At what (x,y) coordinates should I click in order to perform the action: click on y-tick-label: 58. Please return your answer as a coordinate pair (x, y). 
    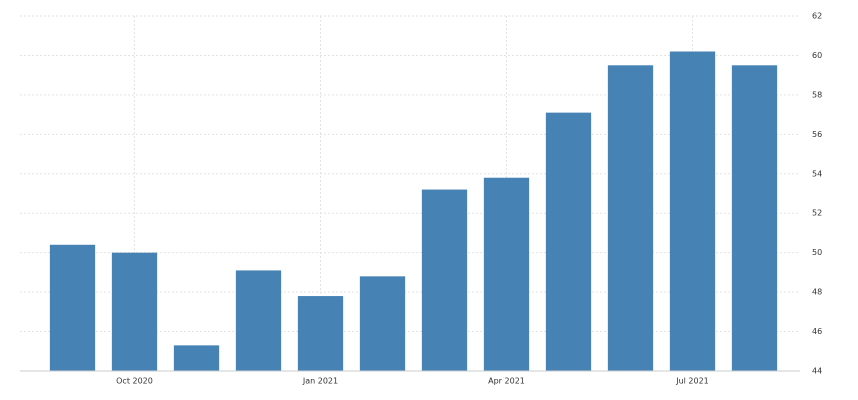
    Looking at the image, I should click on (817, 94).